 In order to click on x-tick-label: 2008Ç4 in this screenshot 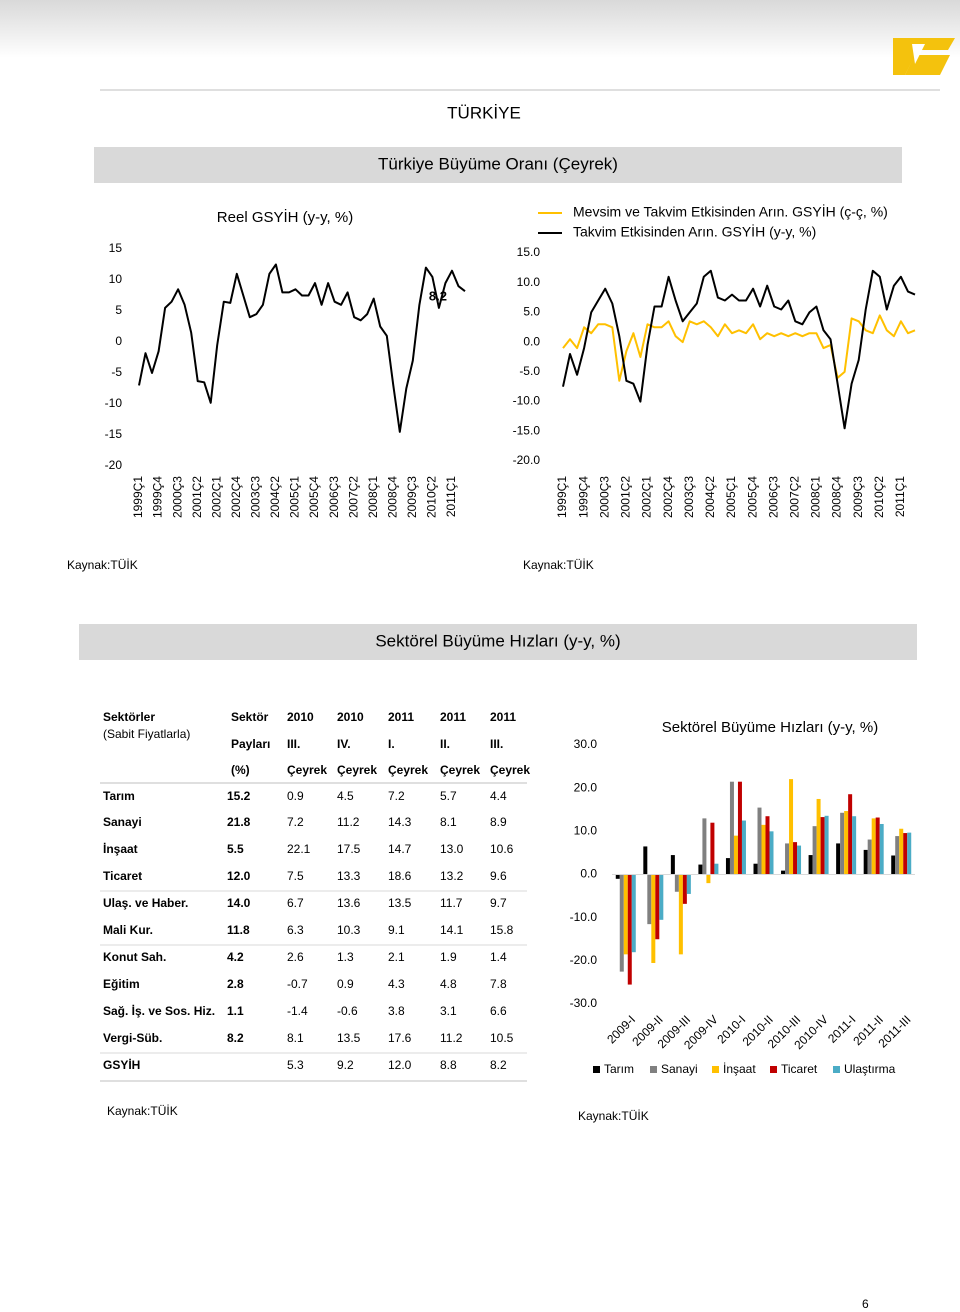, I will do `click(392, 497)`.